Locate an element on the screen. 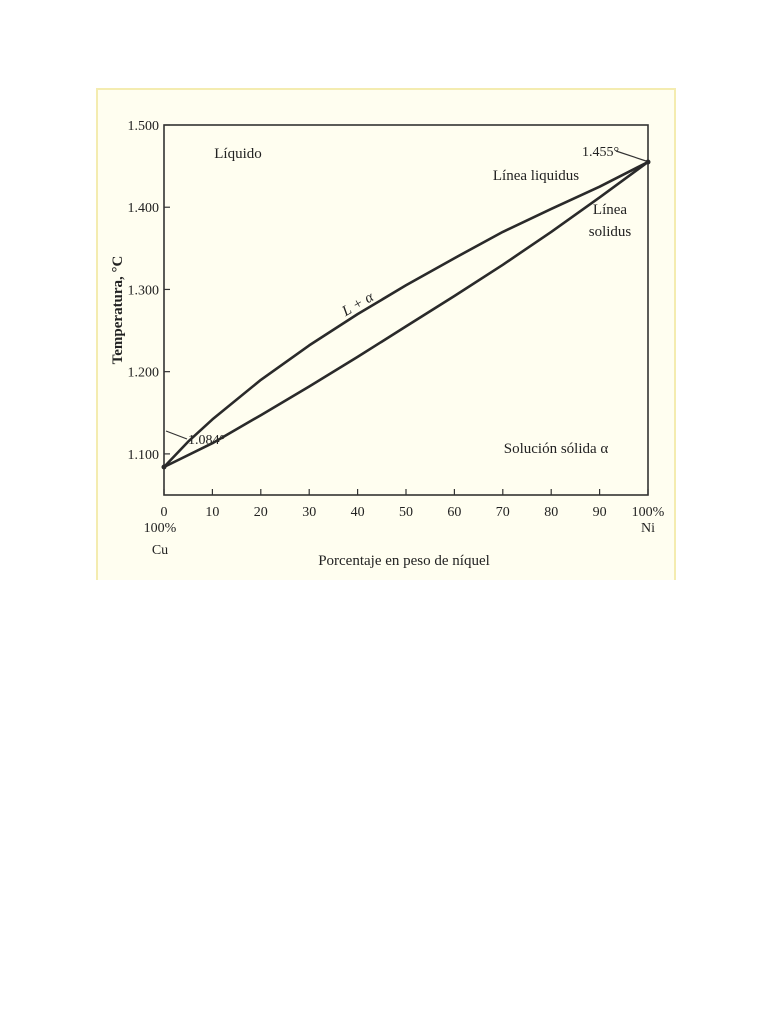  y-tick-label: 1.400 is located at coordinates (144, 208).